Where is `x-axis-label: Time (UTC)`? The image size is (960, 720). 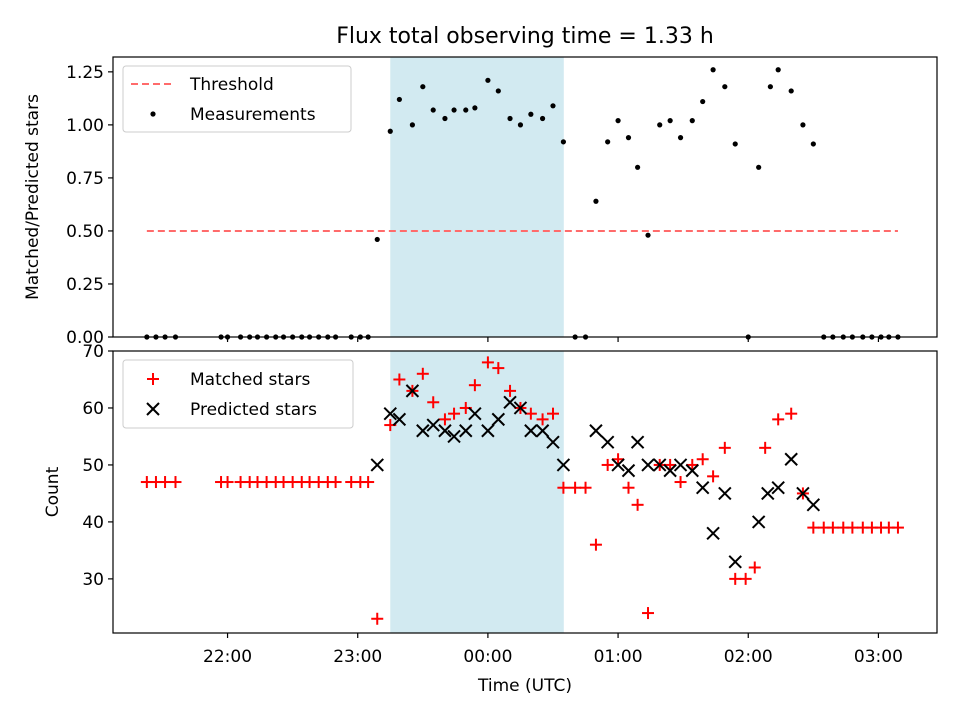
x-axis-label: Time (UTC) is located at coordinates (524, 686).